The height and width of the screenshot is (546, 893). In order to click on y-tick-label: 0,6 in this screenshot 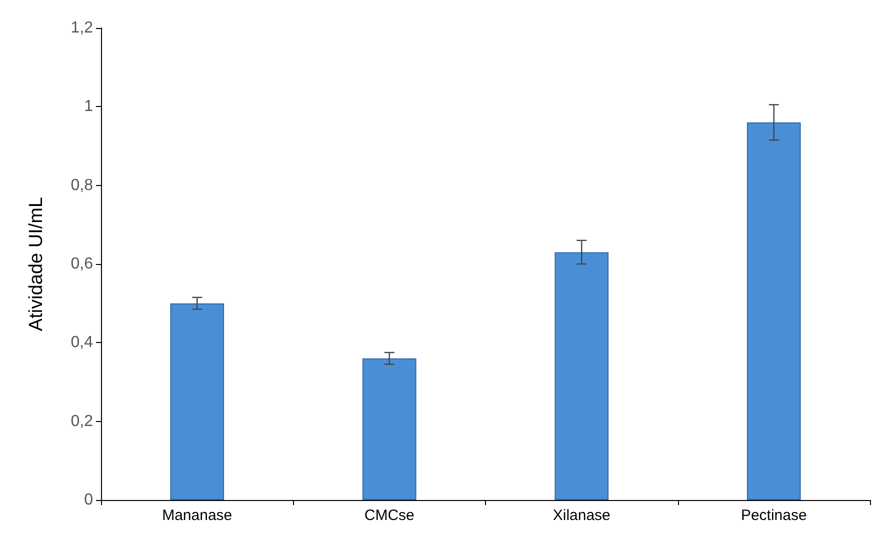, I will do `click(82, 264)`.